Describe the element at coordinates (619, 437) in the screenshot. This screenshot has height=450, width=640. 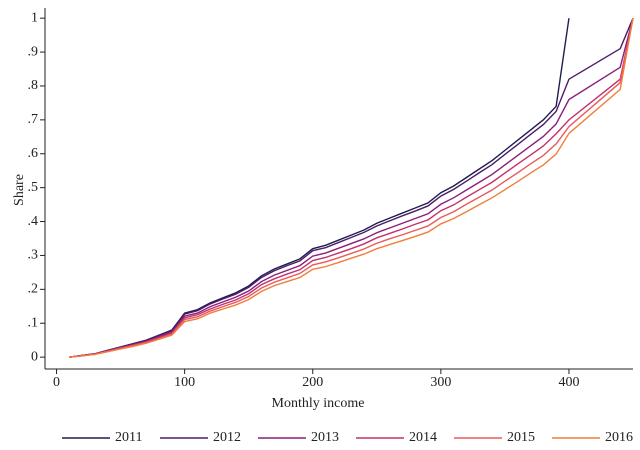
I see `legend-label: 2016` at that location.